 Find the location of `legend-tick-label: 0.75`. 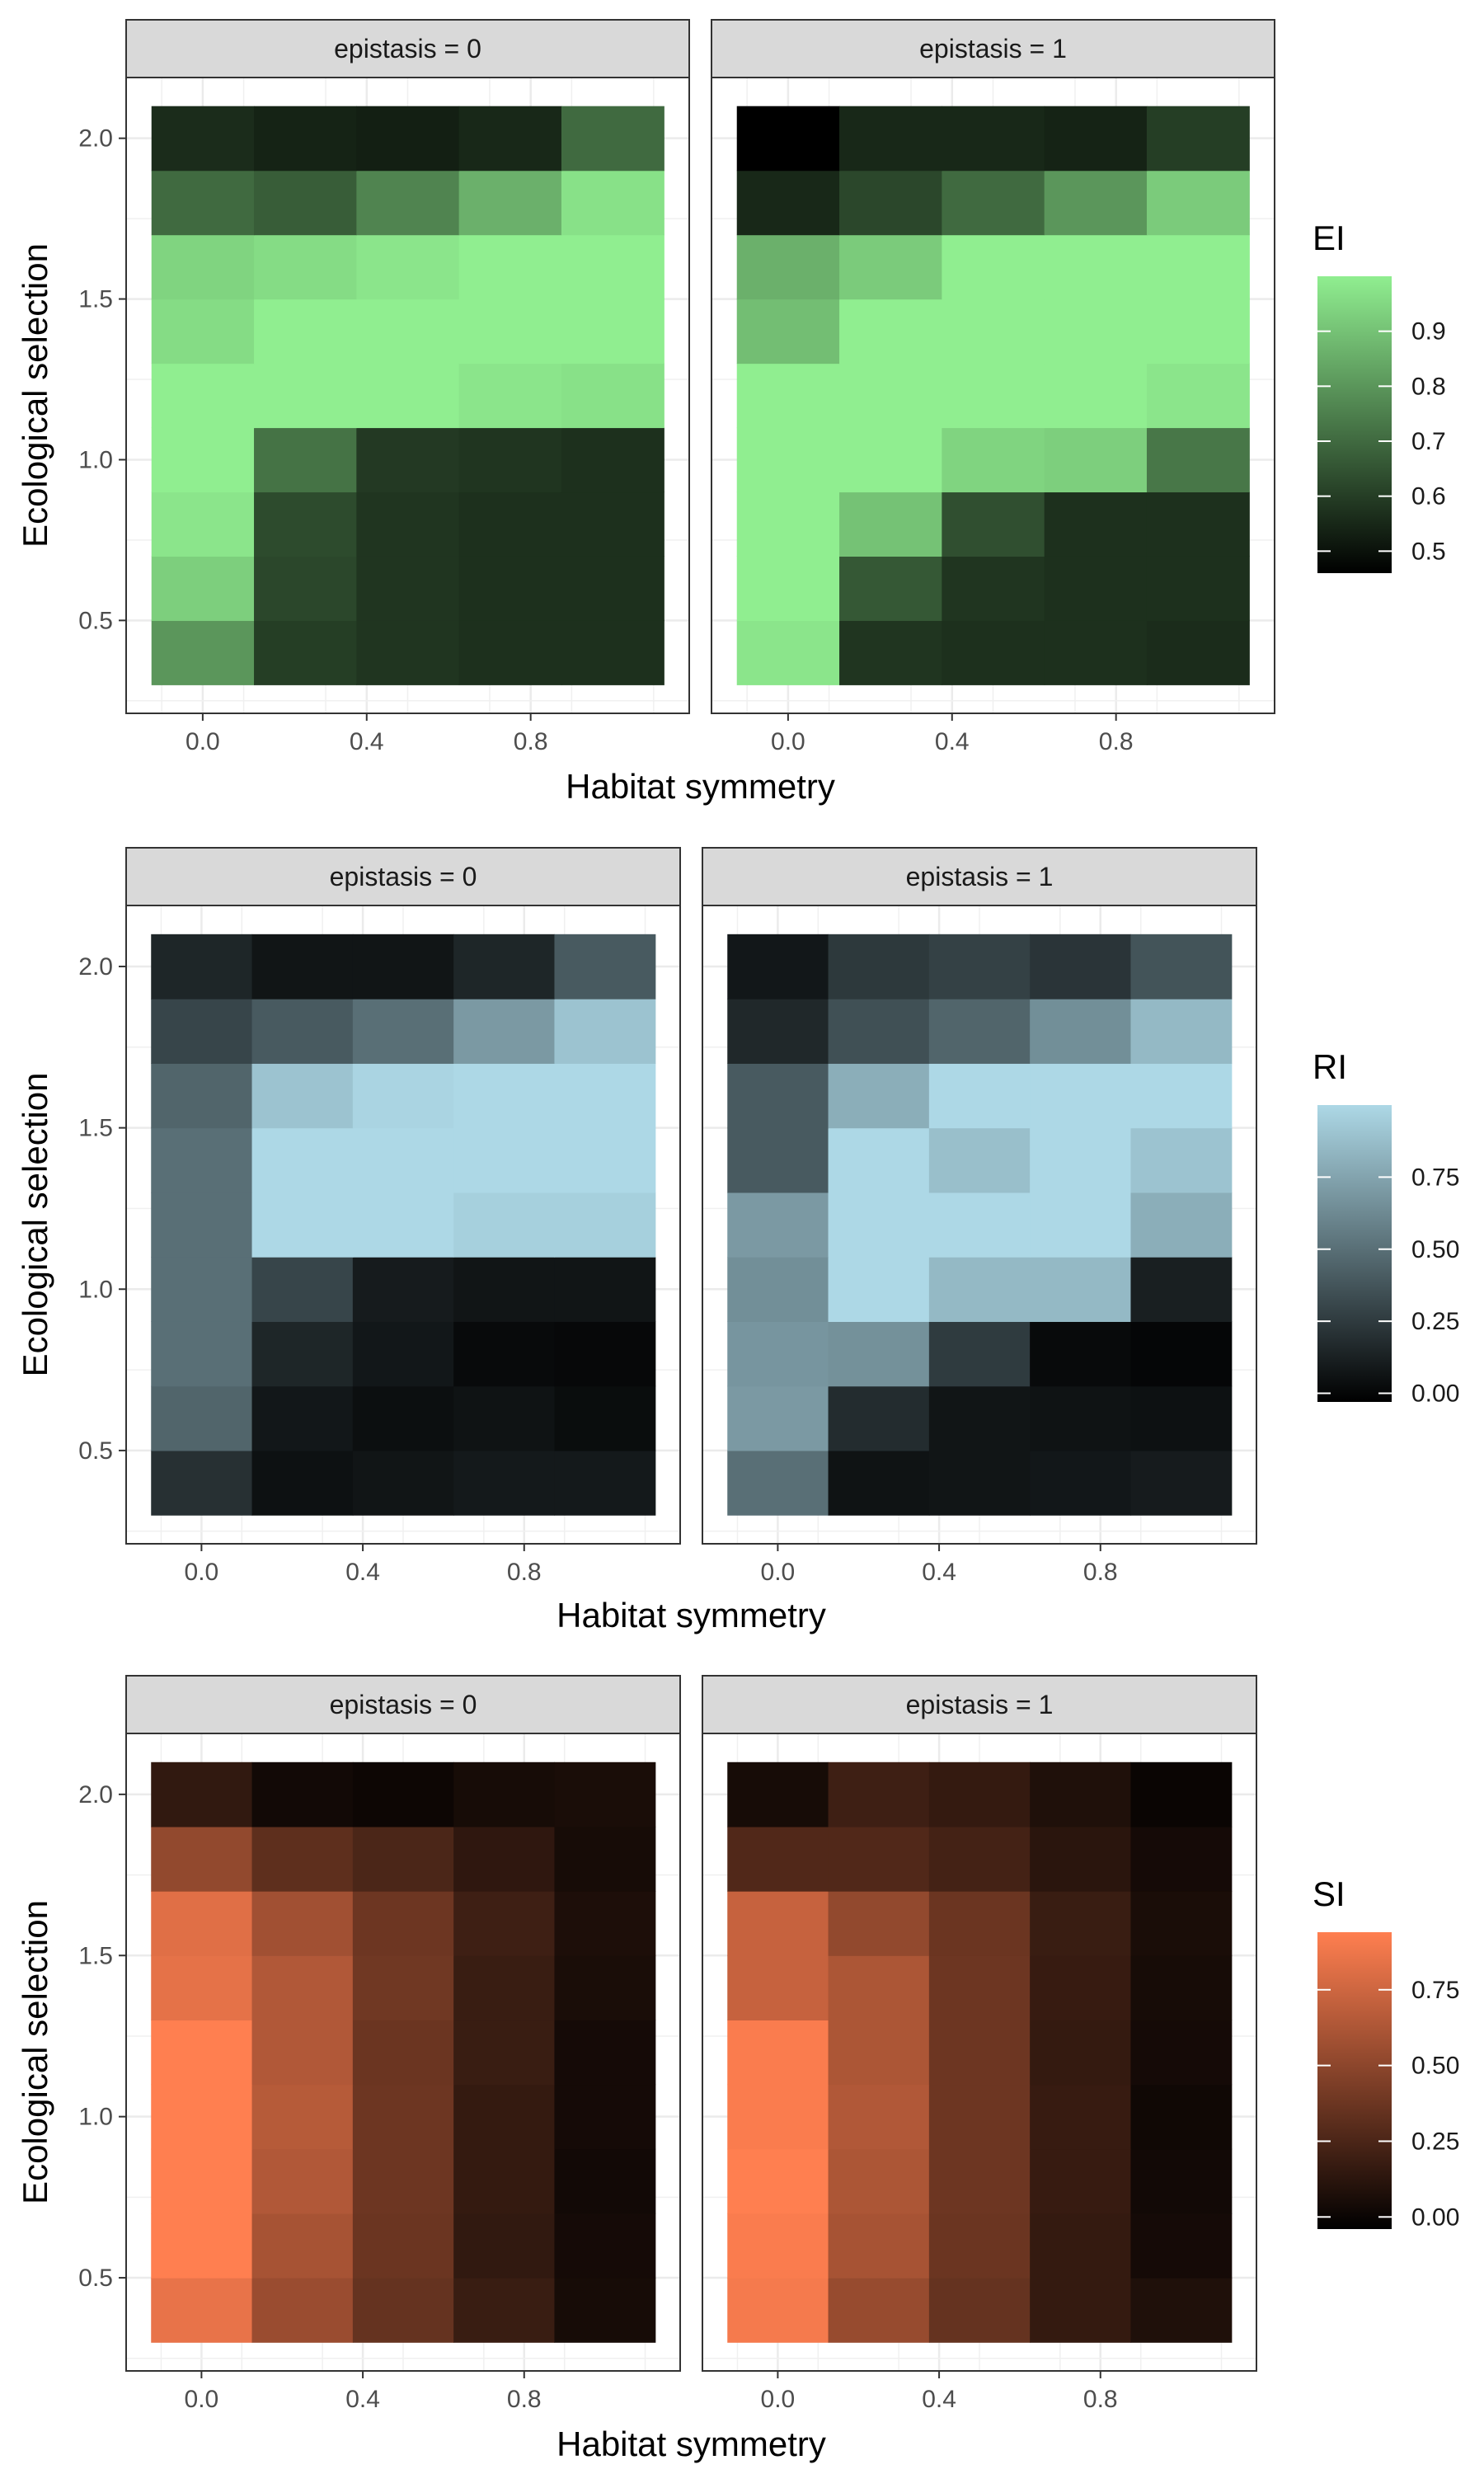

legend-tick-label: 0.75 is located at coordinates (1435, 1177).